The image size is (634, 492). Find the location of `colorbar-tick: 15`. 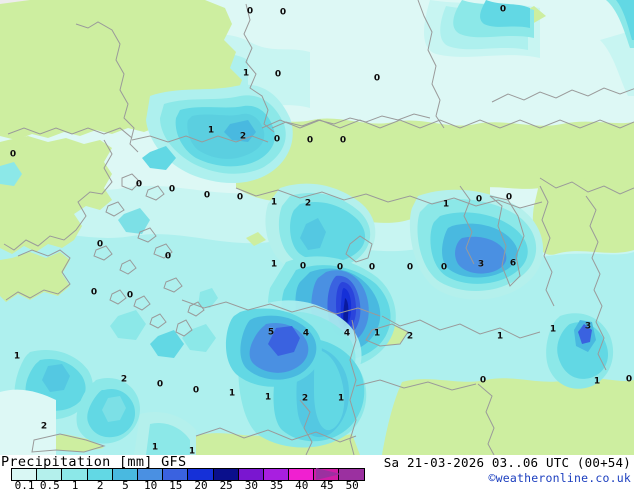

colorbar-tick: 15 is located at coordinates (176, 485).